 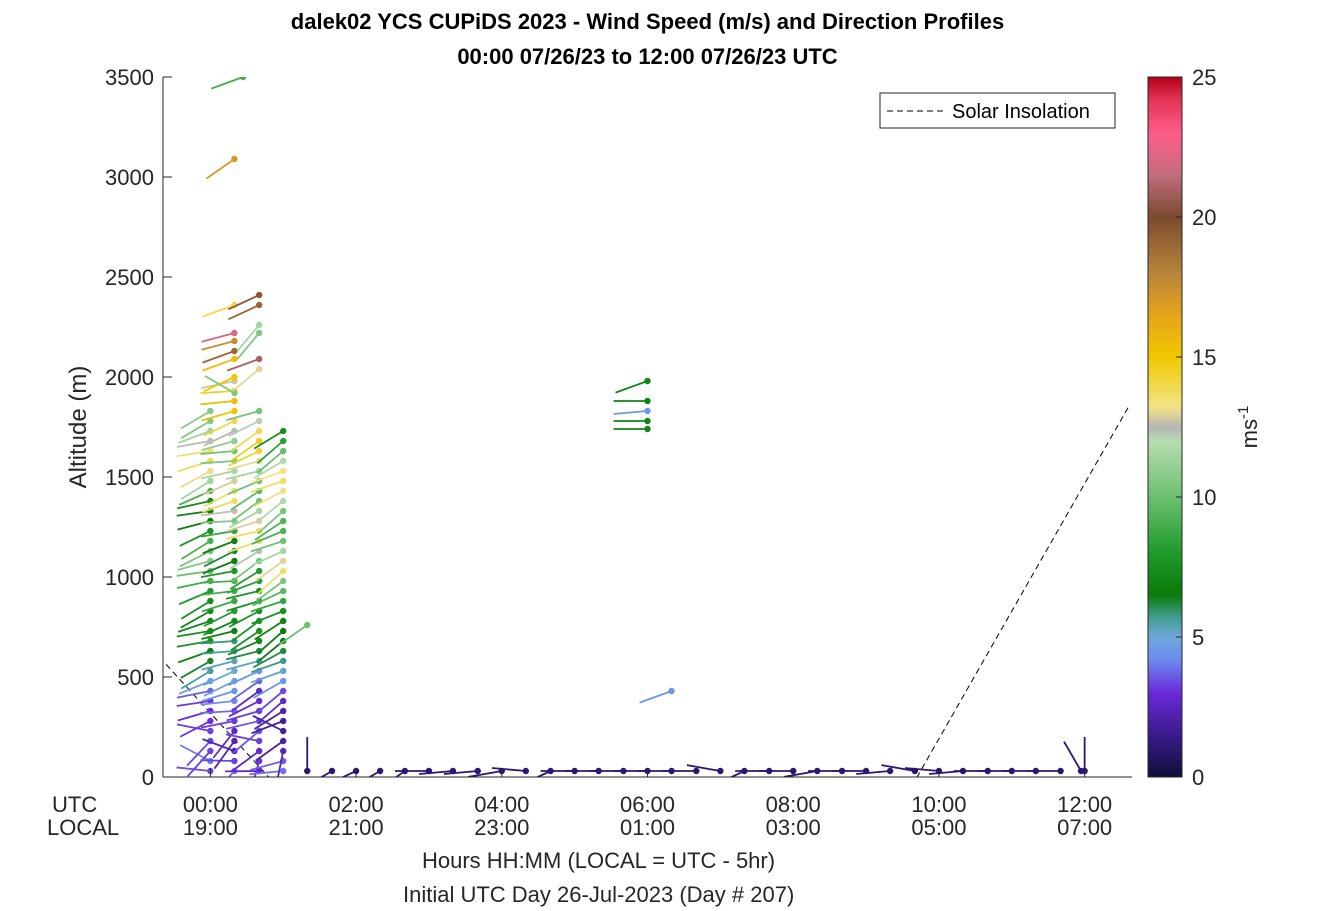 What do you see at coordinates (78, 427) in the screenshot?
I see `y-axis-label: Altitude (m)` at bounding box center [78, 427].